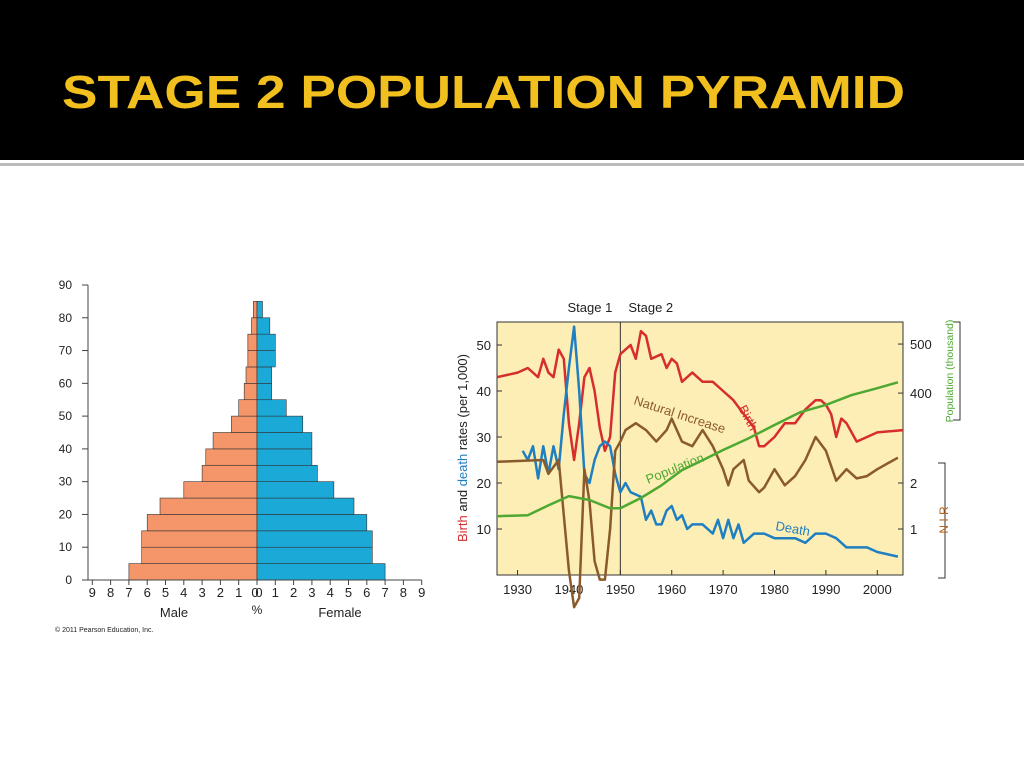 This screenshot has width=1024, height=768. I want to click on x-tick-label: 1980, so click(774, 589).